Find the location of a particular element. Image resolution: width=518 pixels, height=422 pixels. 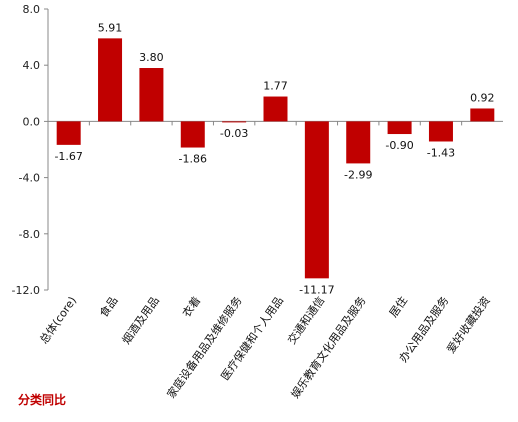

data-label: 3.80 is located at coordinates (151, 57).